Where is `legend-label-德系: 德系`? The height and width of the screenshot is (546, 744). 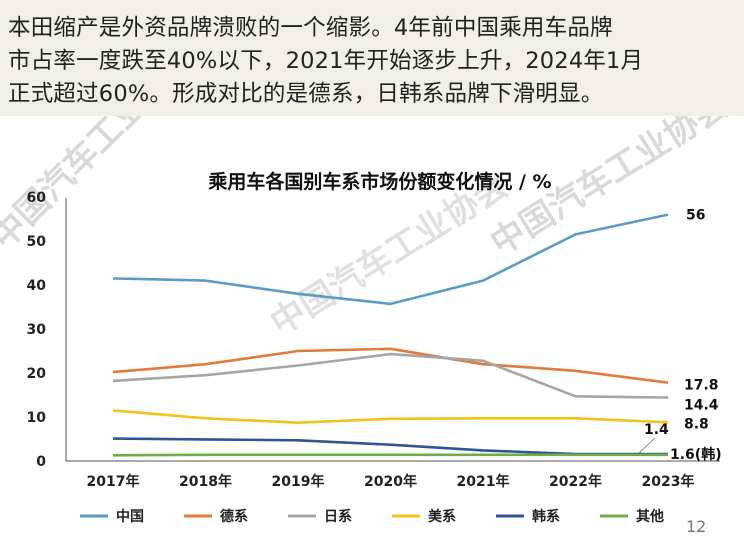
legend-label-德系: 德系 is located at coordinates (234, 516).